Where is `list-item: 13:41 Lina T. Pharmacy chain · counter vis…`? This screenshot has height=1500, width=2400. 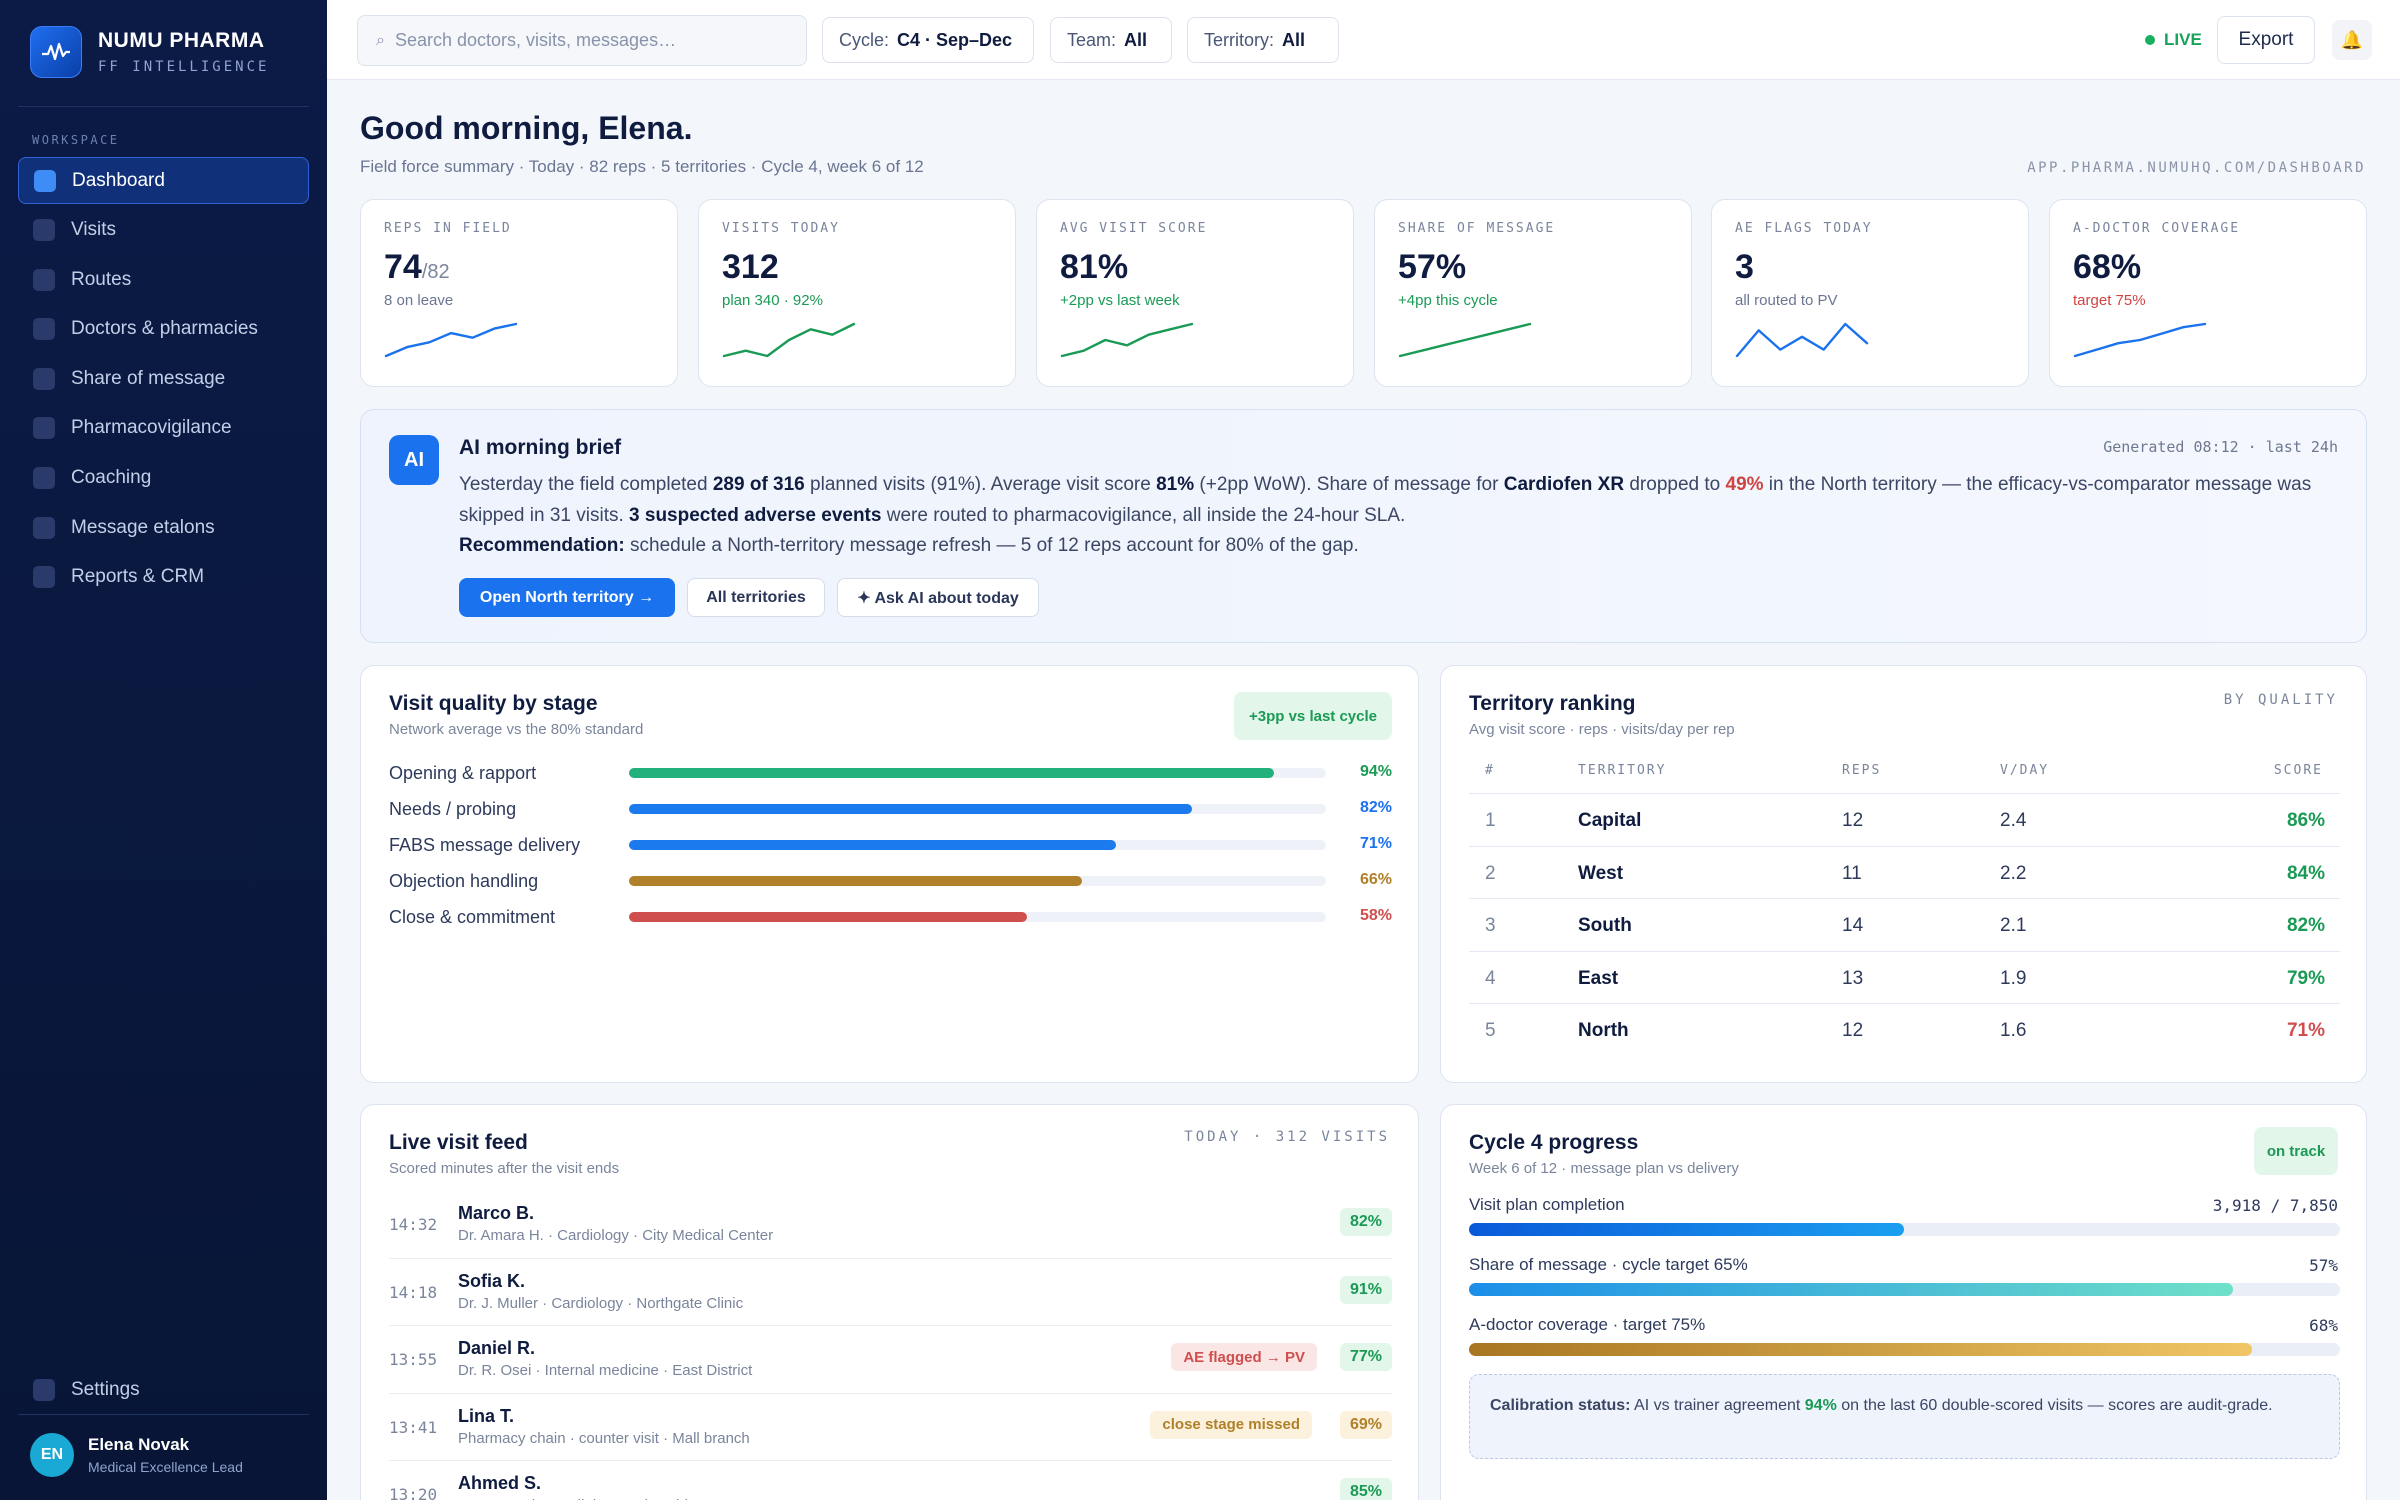
list-item: 13:41 Lina T. Pharmacy chain · counter vis… is located at coordinates (890, 1428).